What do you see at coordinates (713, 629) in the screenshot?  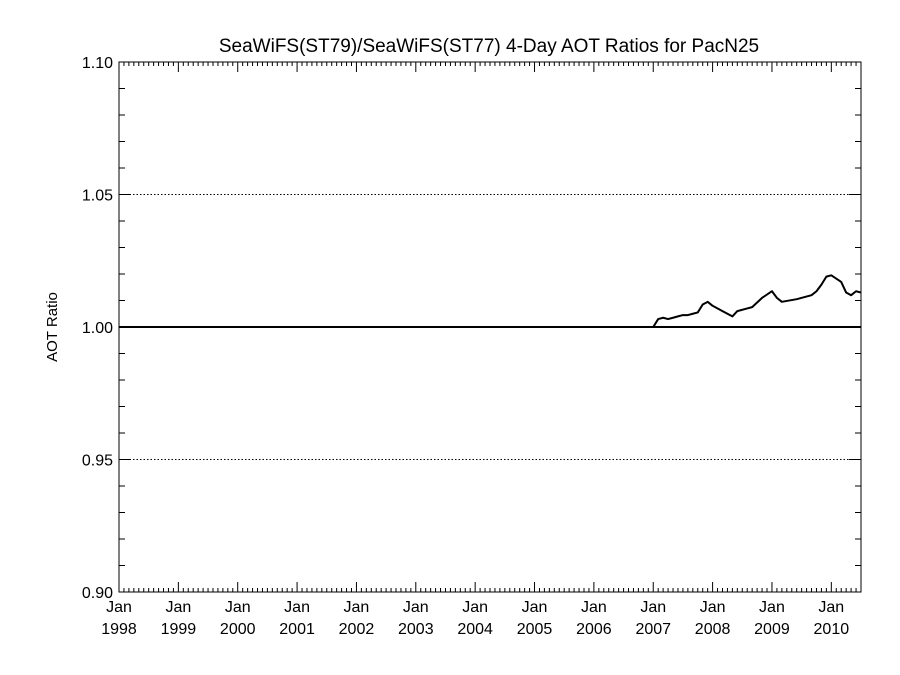 I see `x-tick-label-year: 2008` at bounding box center [713, 629].